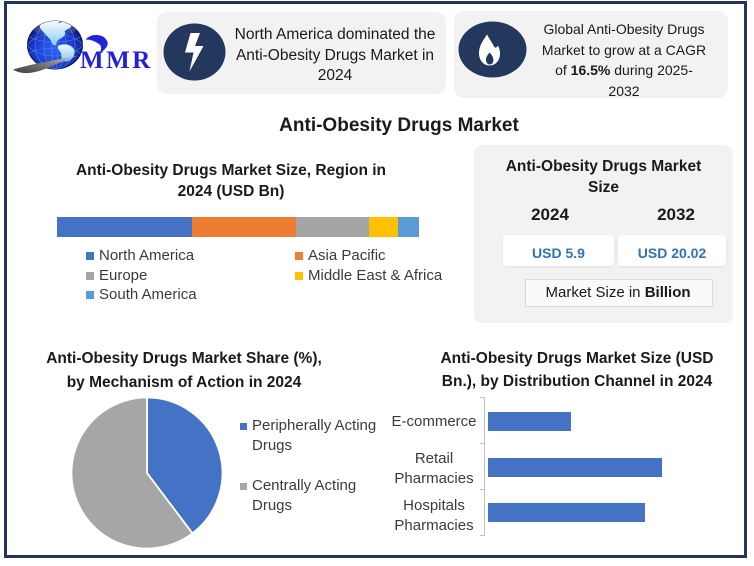  I want to click on svg-text: MMR, so click(116, 60).